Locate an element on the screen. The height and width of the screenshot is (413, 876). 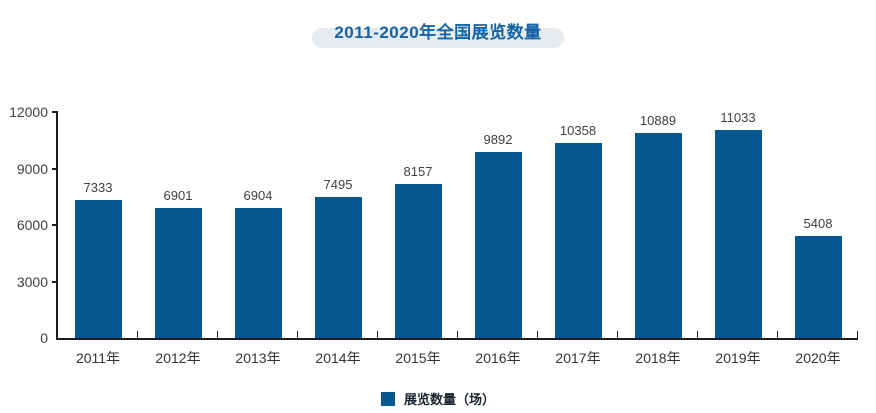
x-axis-label: 2019年 is located at coordinates (738, 358).